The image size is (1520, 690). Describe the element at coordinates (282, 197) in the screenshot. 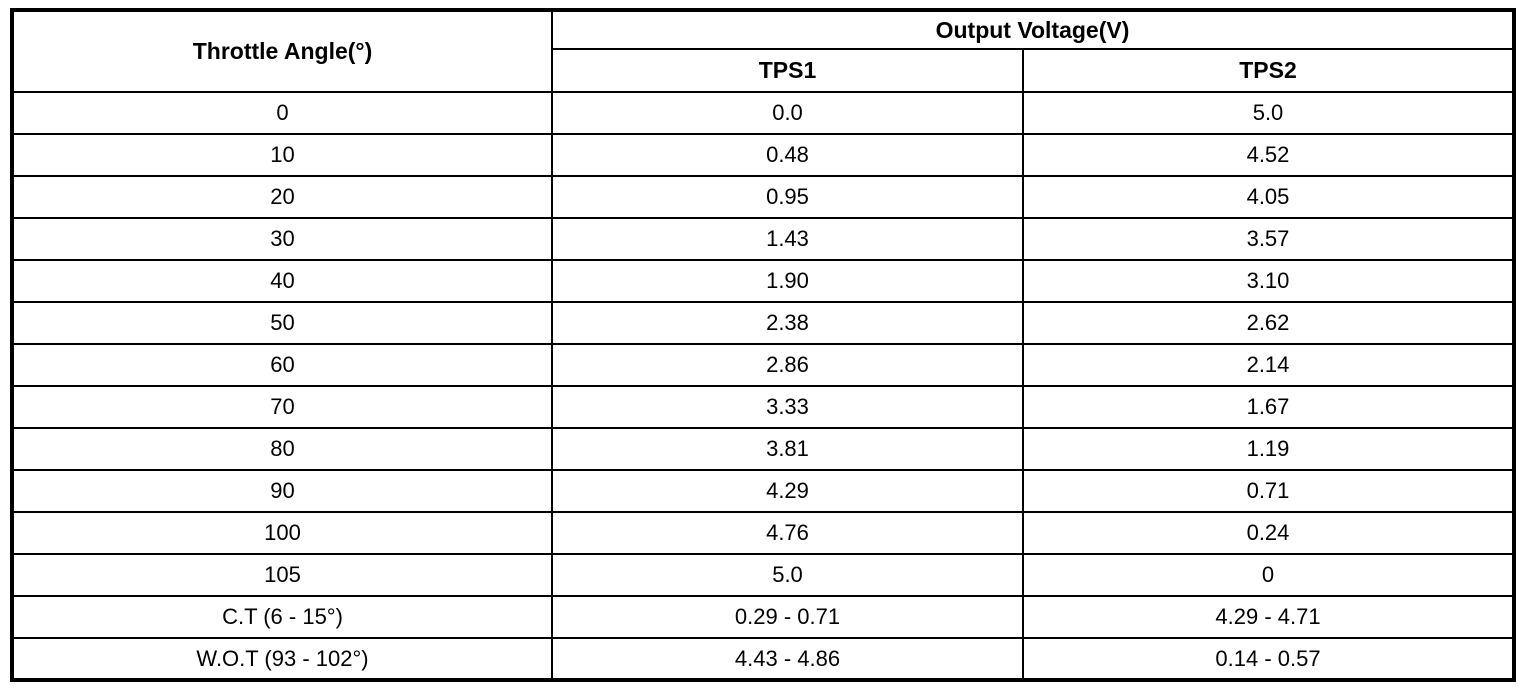

I see `cell-angle: 20` at that location.